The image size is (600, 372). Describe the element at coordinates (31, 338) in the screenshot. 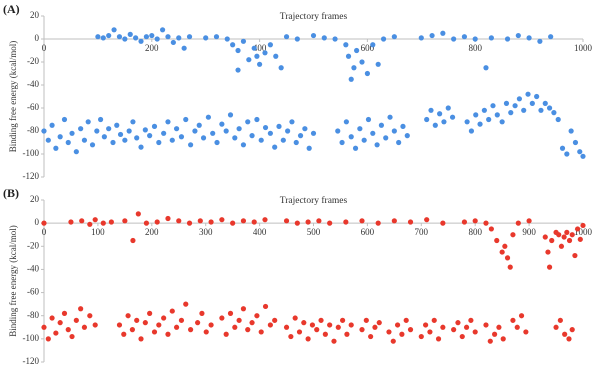

I see `y-tick-label: -100` at that location.